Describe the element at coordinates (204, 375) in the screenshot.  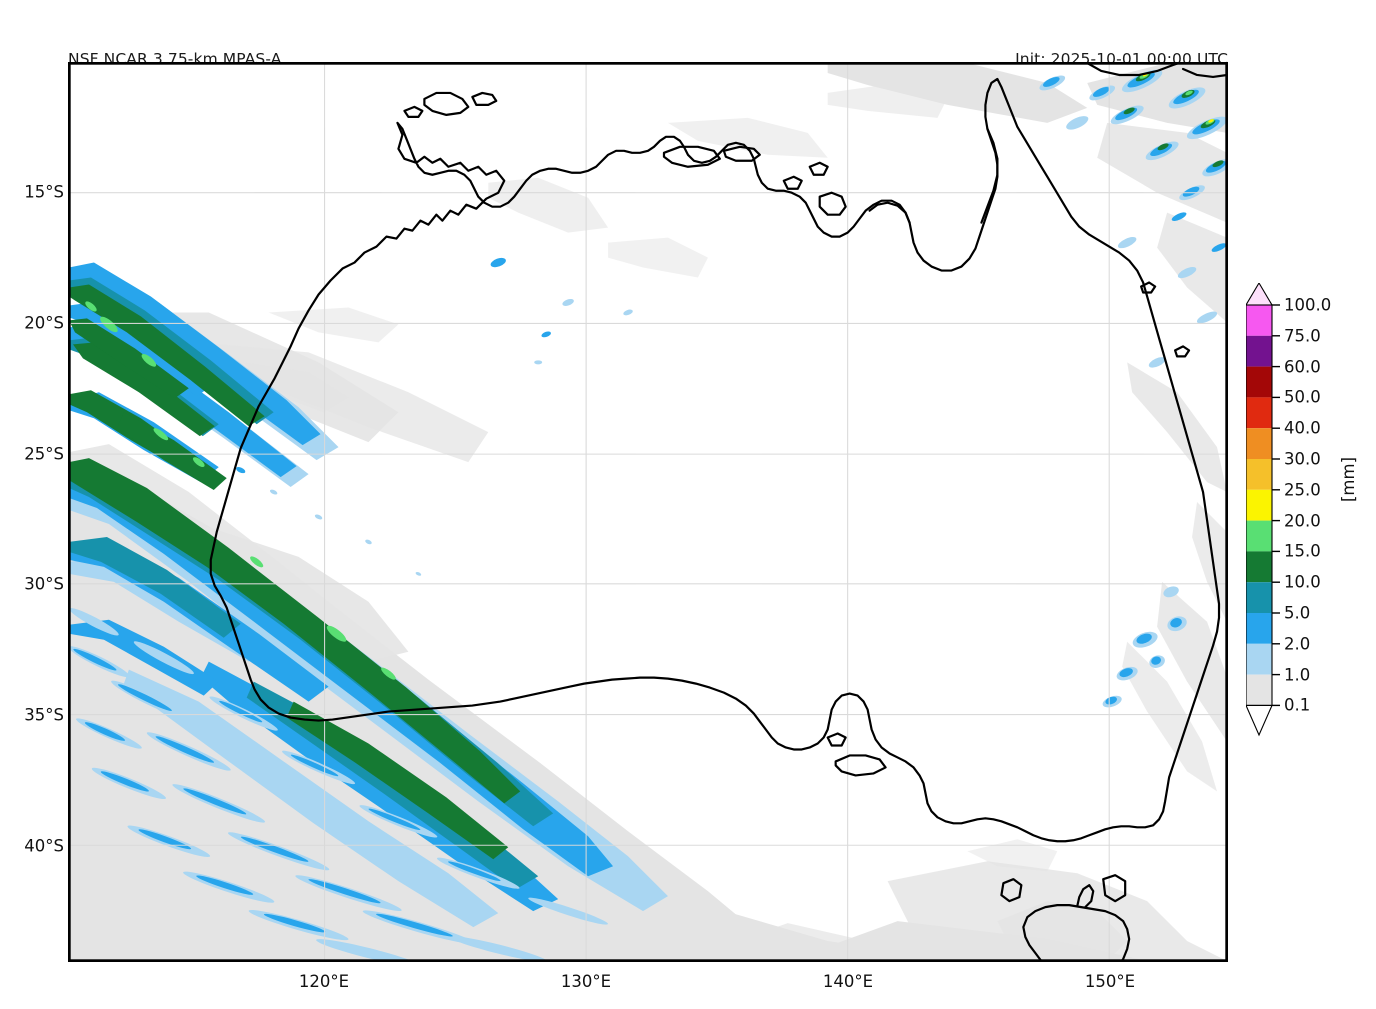
I see `rainband-northwest-offshore` at that location.